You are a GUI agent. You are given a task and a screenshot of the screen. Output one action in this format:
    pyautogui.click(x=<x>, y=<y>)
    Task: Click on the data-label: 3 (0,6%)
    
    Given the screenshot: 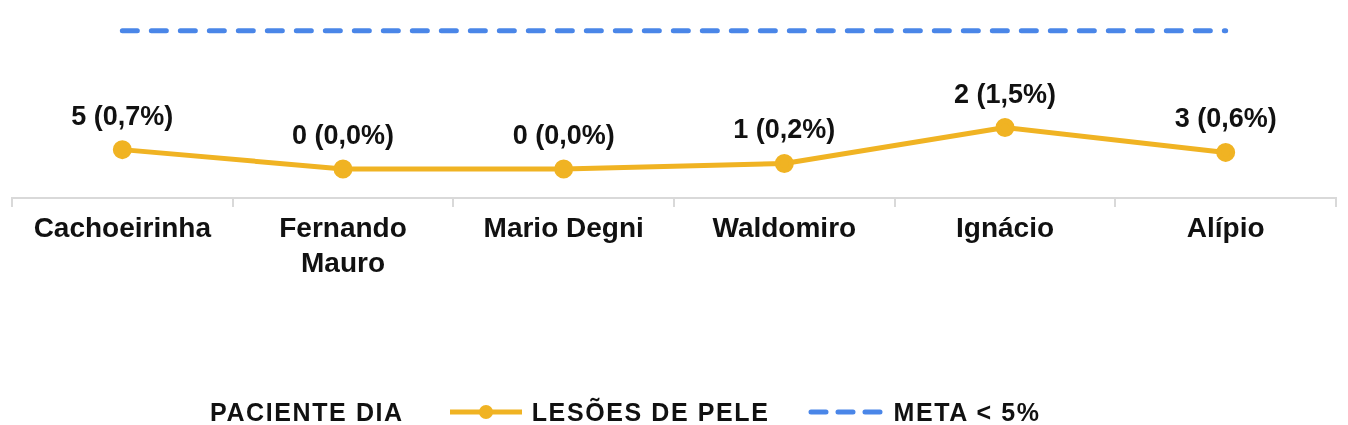 What is the action you would take?
    pyautogui.click(x=1225, y=118)
    